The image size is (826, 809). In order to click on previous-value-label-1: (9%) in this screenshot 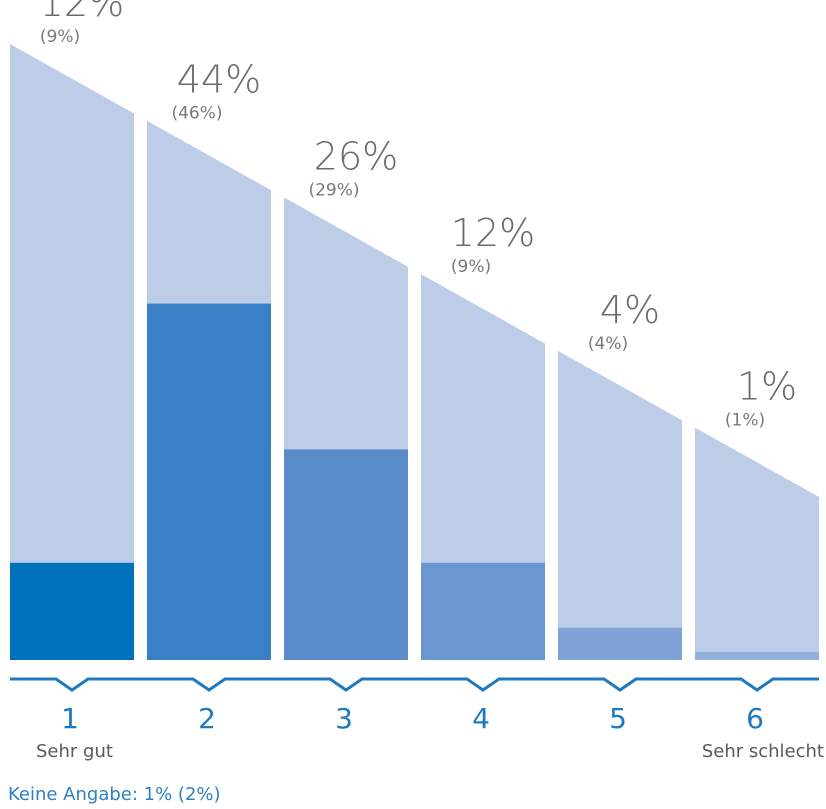, I will do `click(60, 37)`.